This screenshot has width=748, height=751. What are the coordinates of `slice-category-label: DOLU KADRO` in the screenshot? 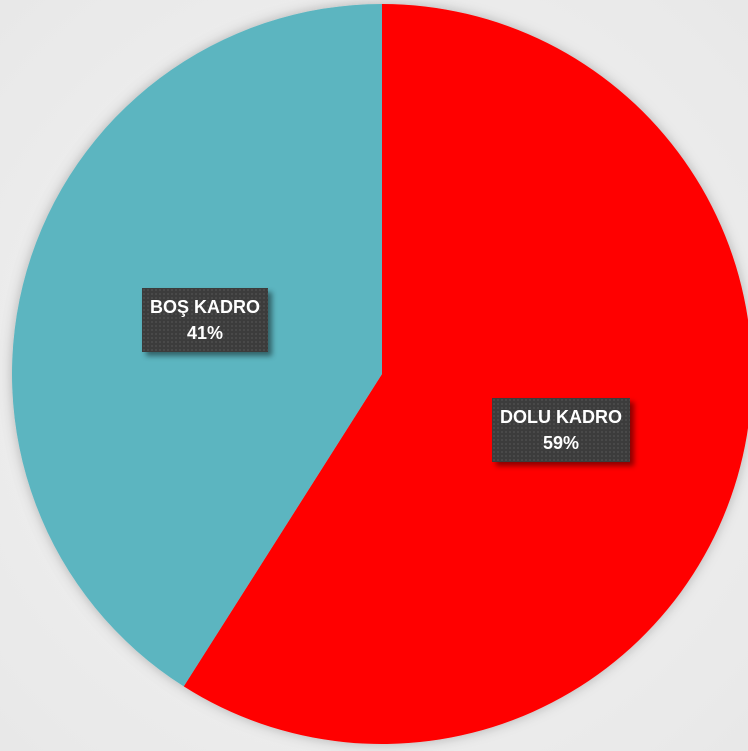 It's located at (561, 417).